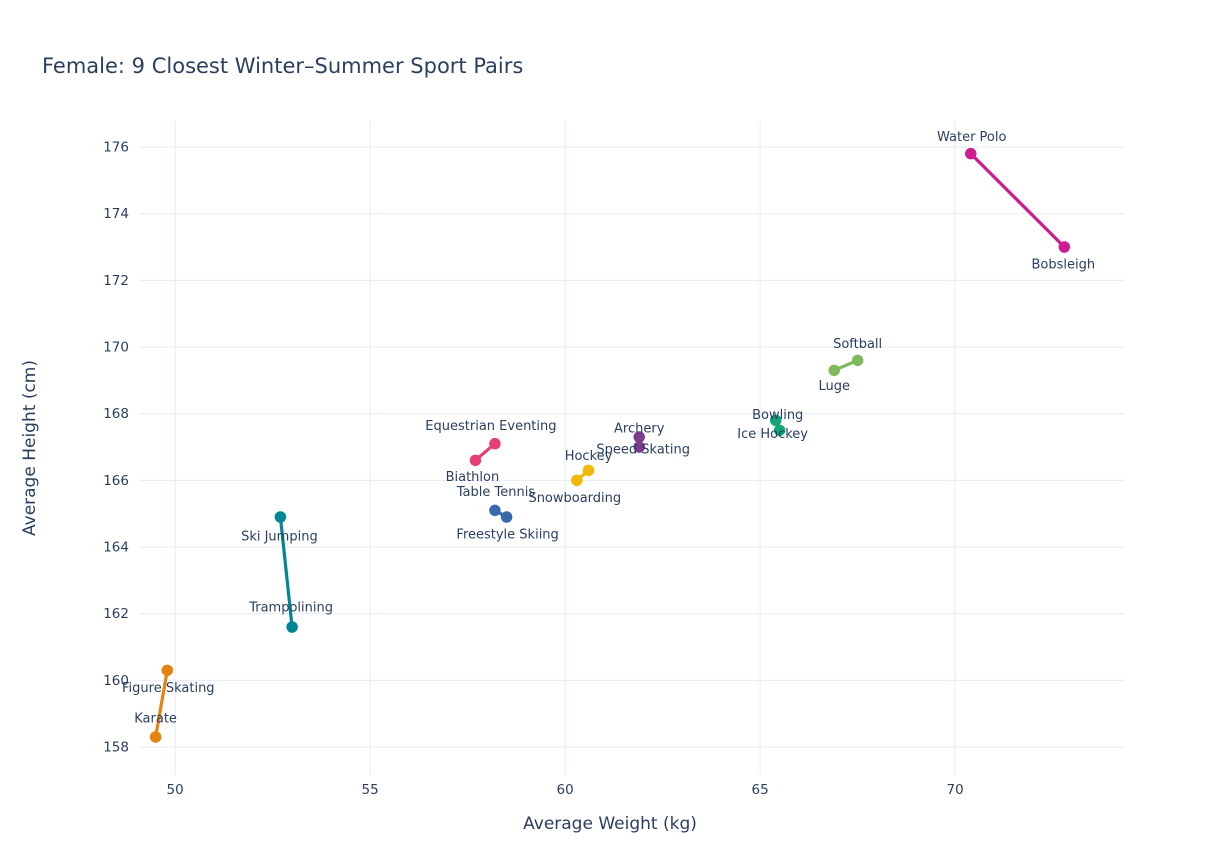 This screenshot has width=1206, height=846. What do you see at coordinates (161, 703) in the screenshot?
I see `pair-line-figure-skating-karate` at bounding box center [161, 703].